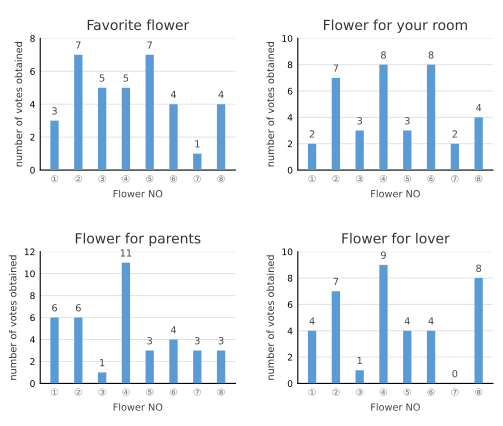 This screenshot has width=503, height=426. Describe the element at coordinates (138, 239) in the screenshot. I see `chart-title: Flower for parents` at that location.